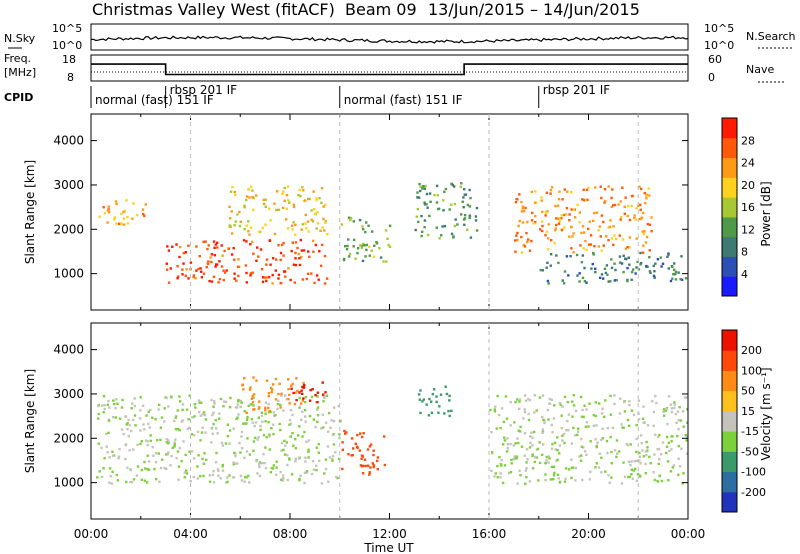 The image size is (800, 554). Describe the element at coordinates (393, 233) in the screenshot. I see `power-data` at that location.